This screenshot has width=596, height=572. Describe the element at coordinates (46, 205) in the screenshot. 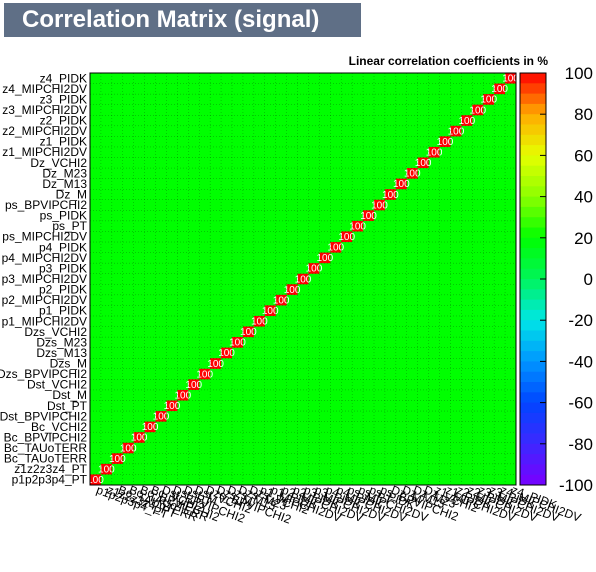

I see `y-tick-label: ps_BPVIPCHI2` at that location.